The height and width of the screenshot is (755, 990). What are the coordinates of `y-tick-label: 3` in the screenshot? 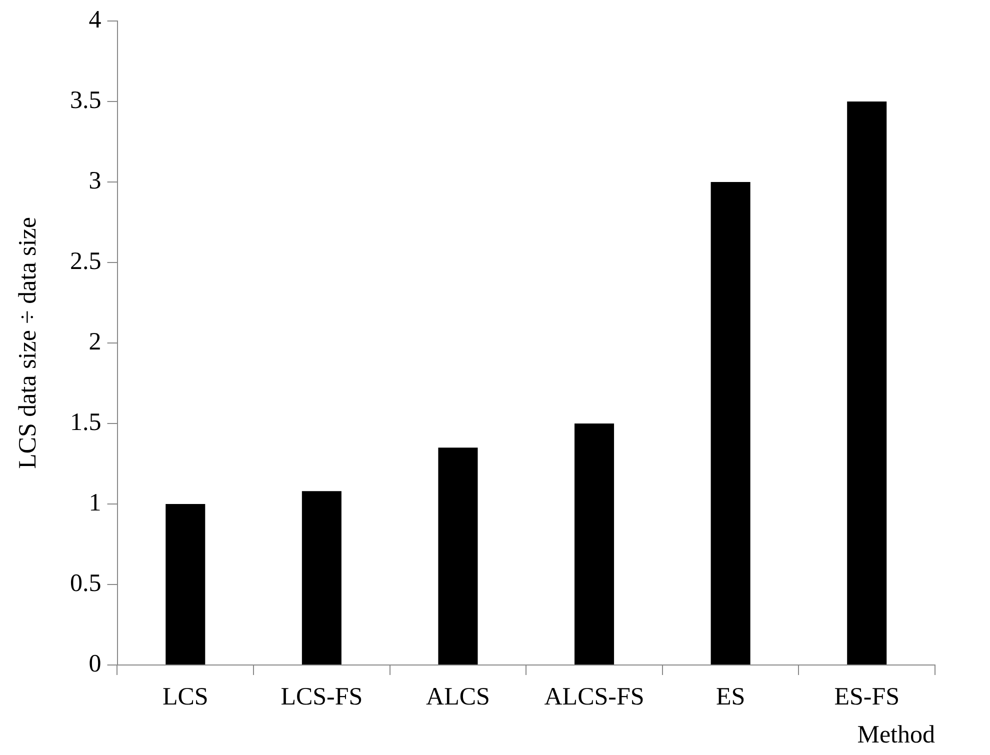 It's located at (95, 181).